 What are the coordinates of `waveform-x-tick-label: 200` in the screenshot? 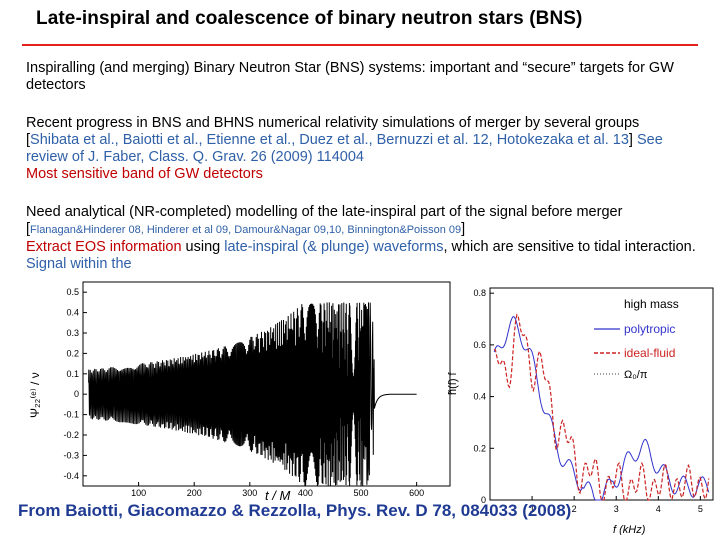 It's located at (194, 493).